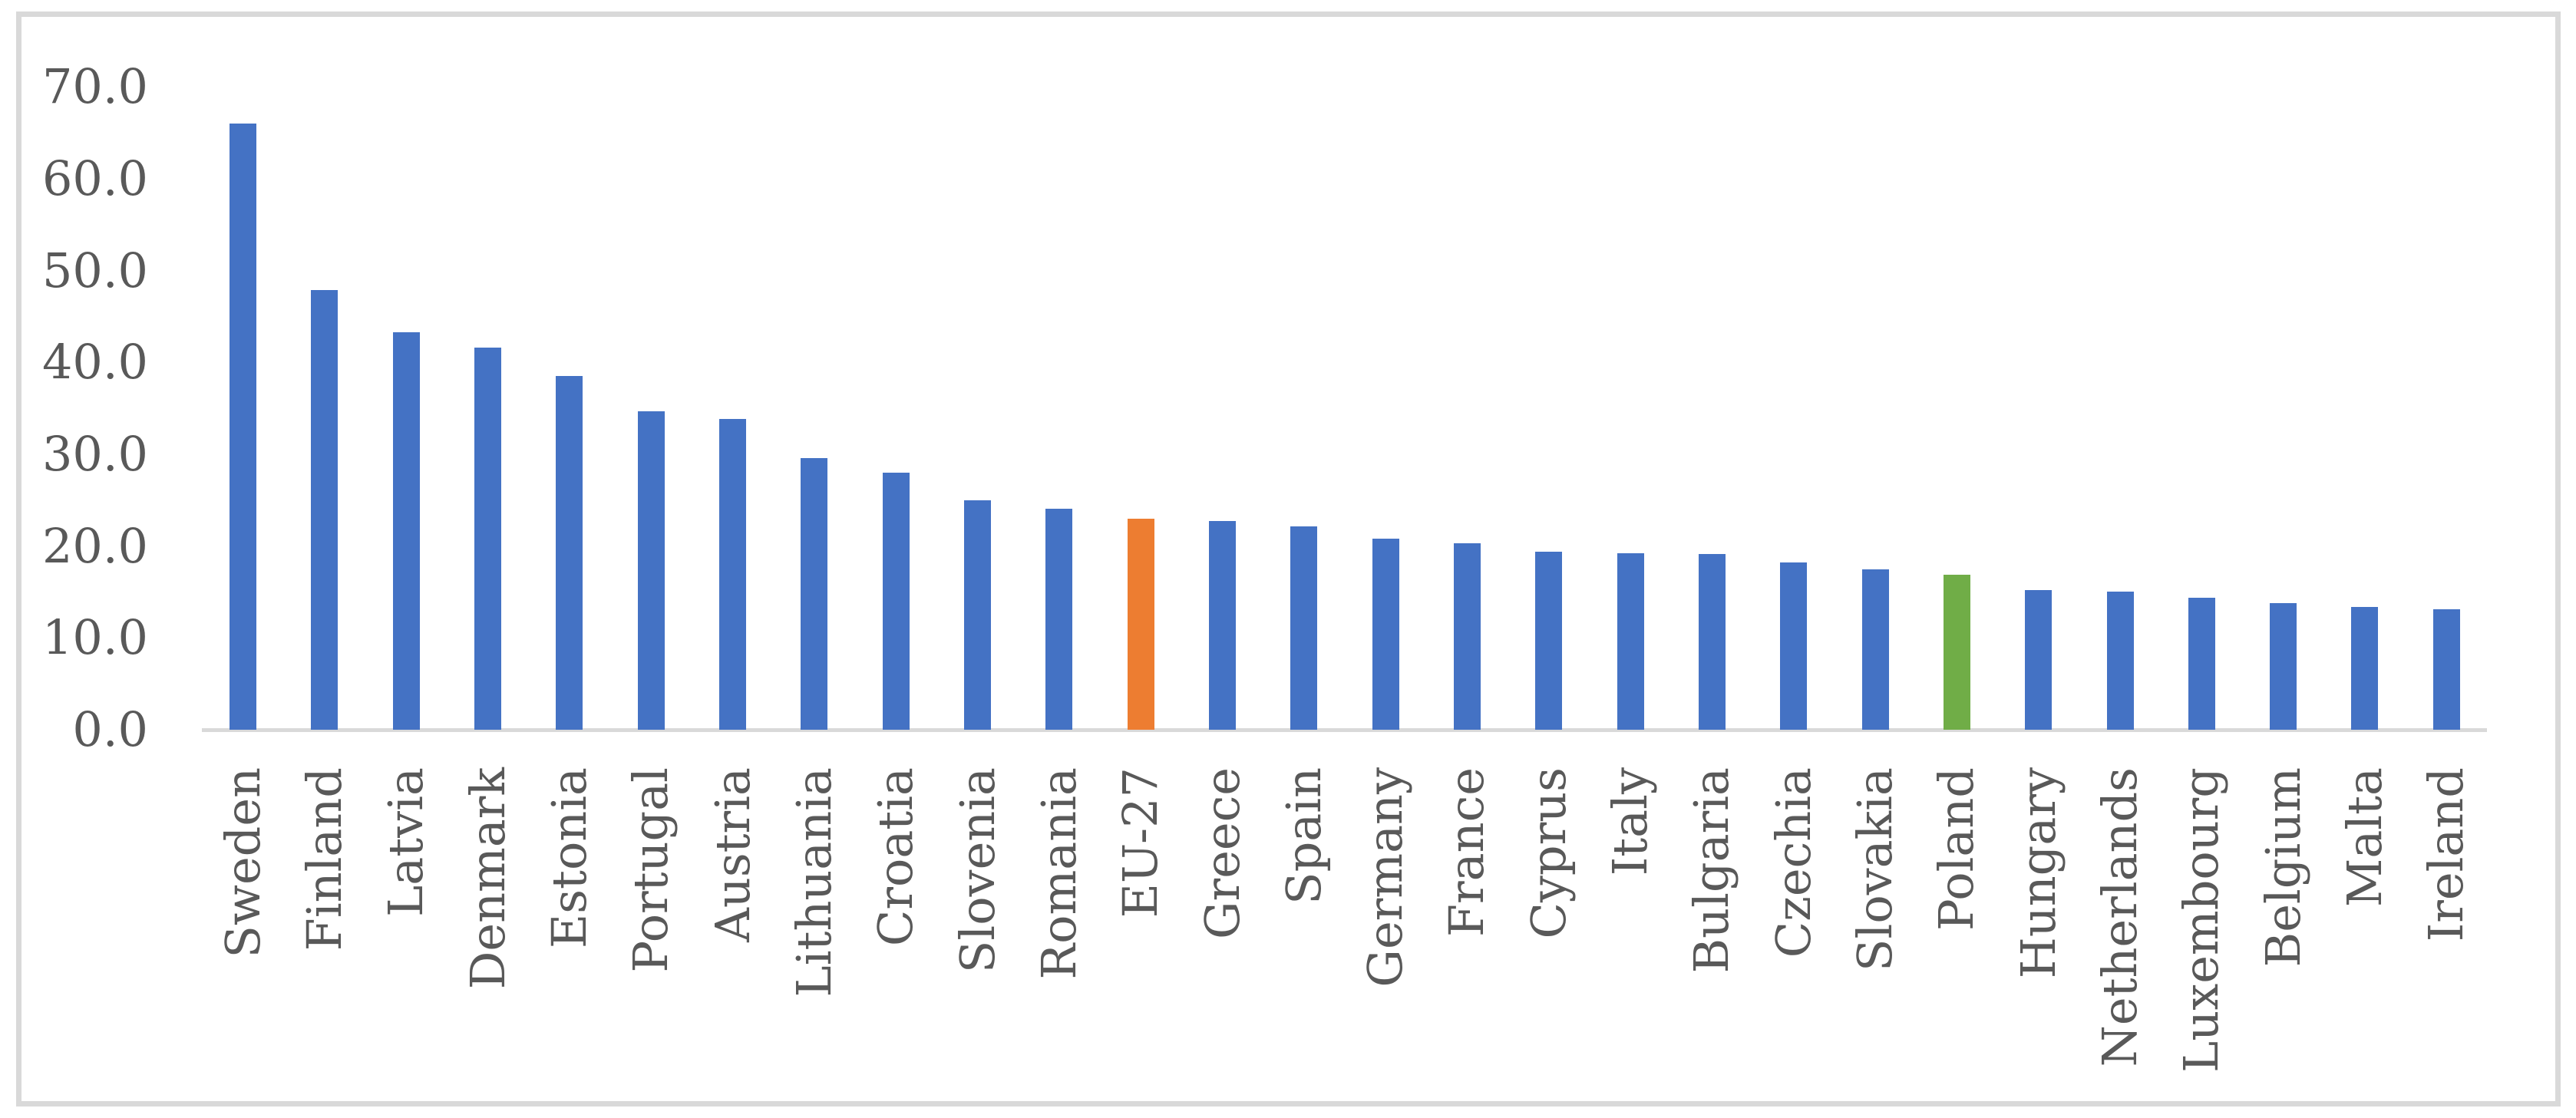  I want to click on x-axis-label-ireland: Ireland, so click(2446, 855).